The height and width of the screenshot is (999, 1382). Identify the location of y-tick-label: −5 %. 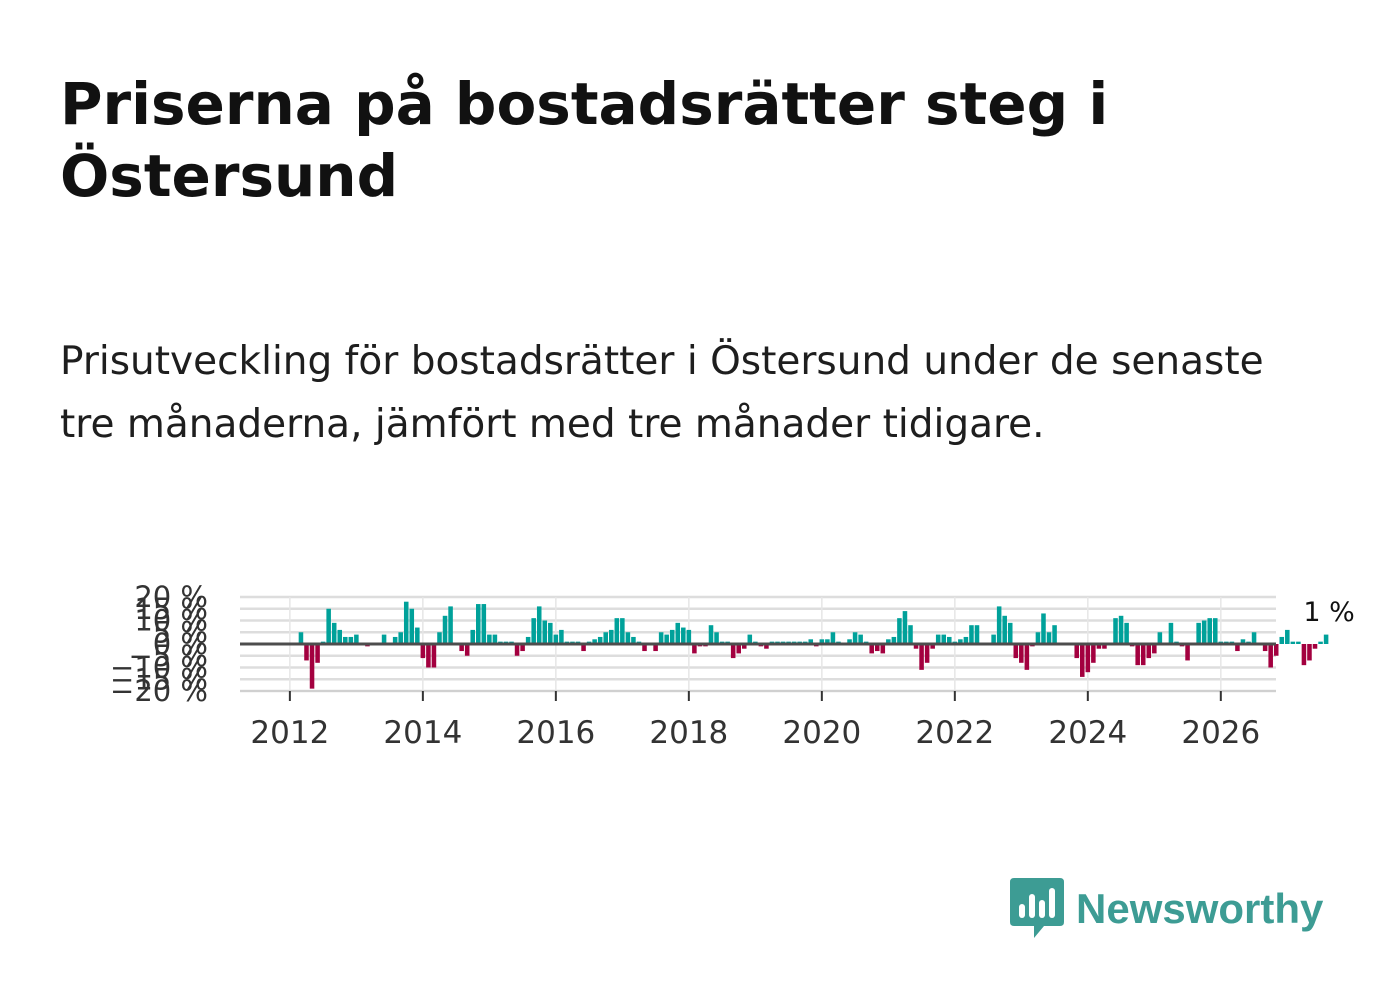
(168, 656).